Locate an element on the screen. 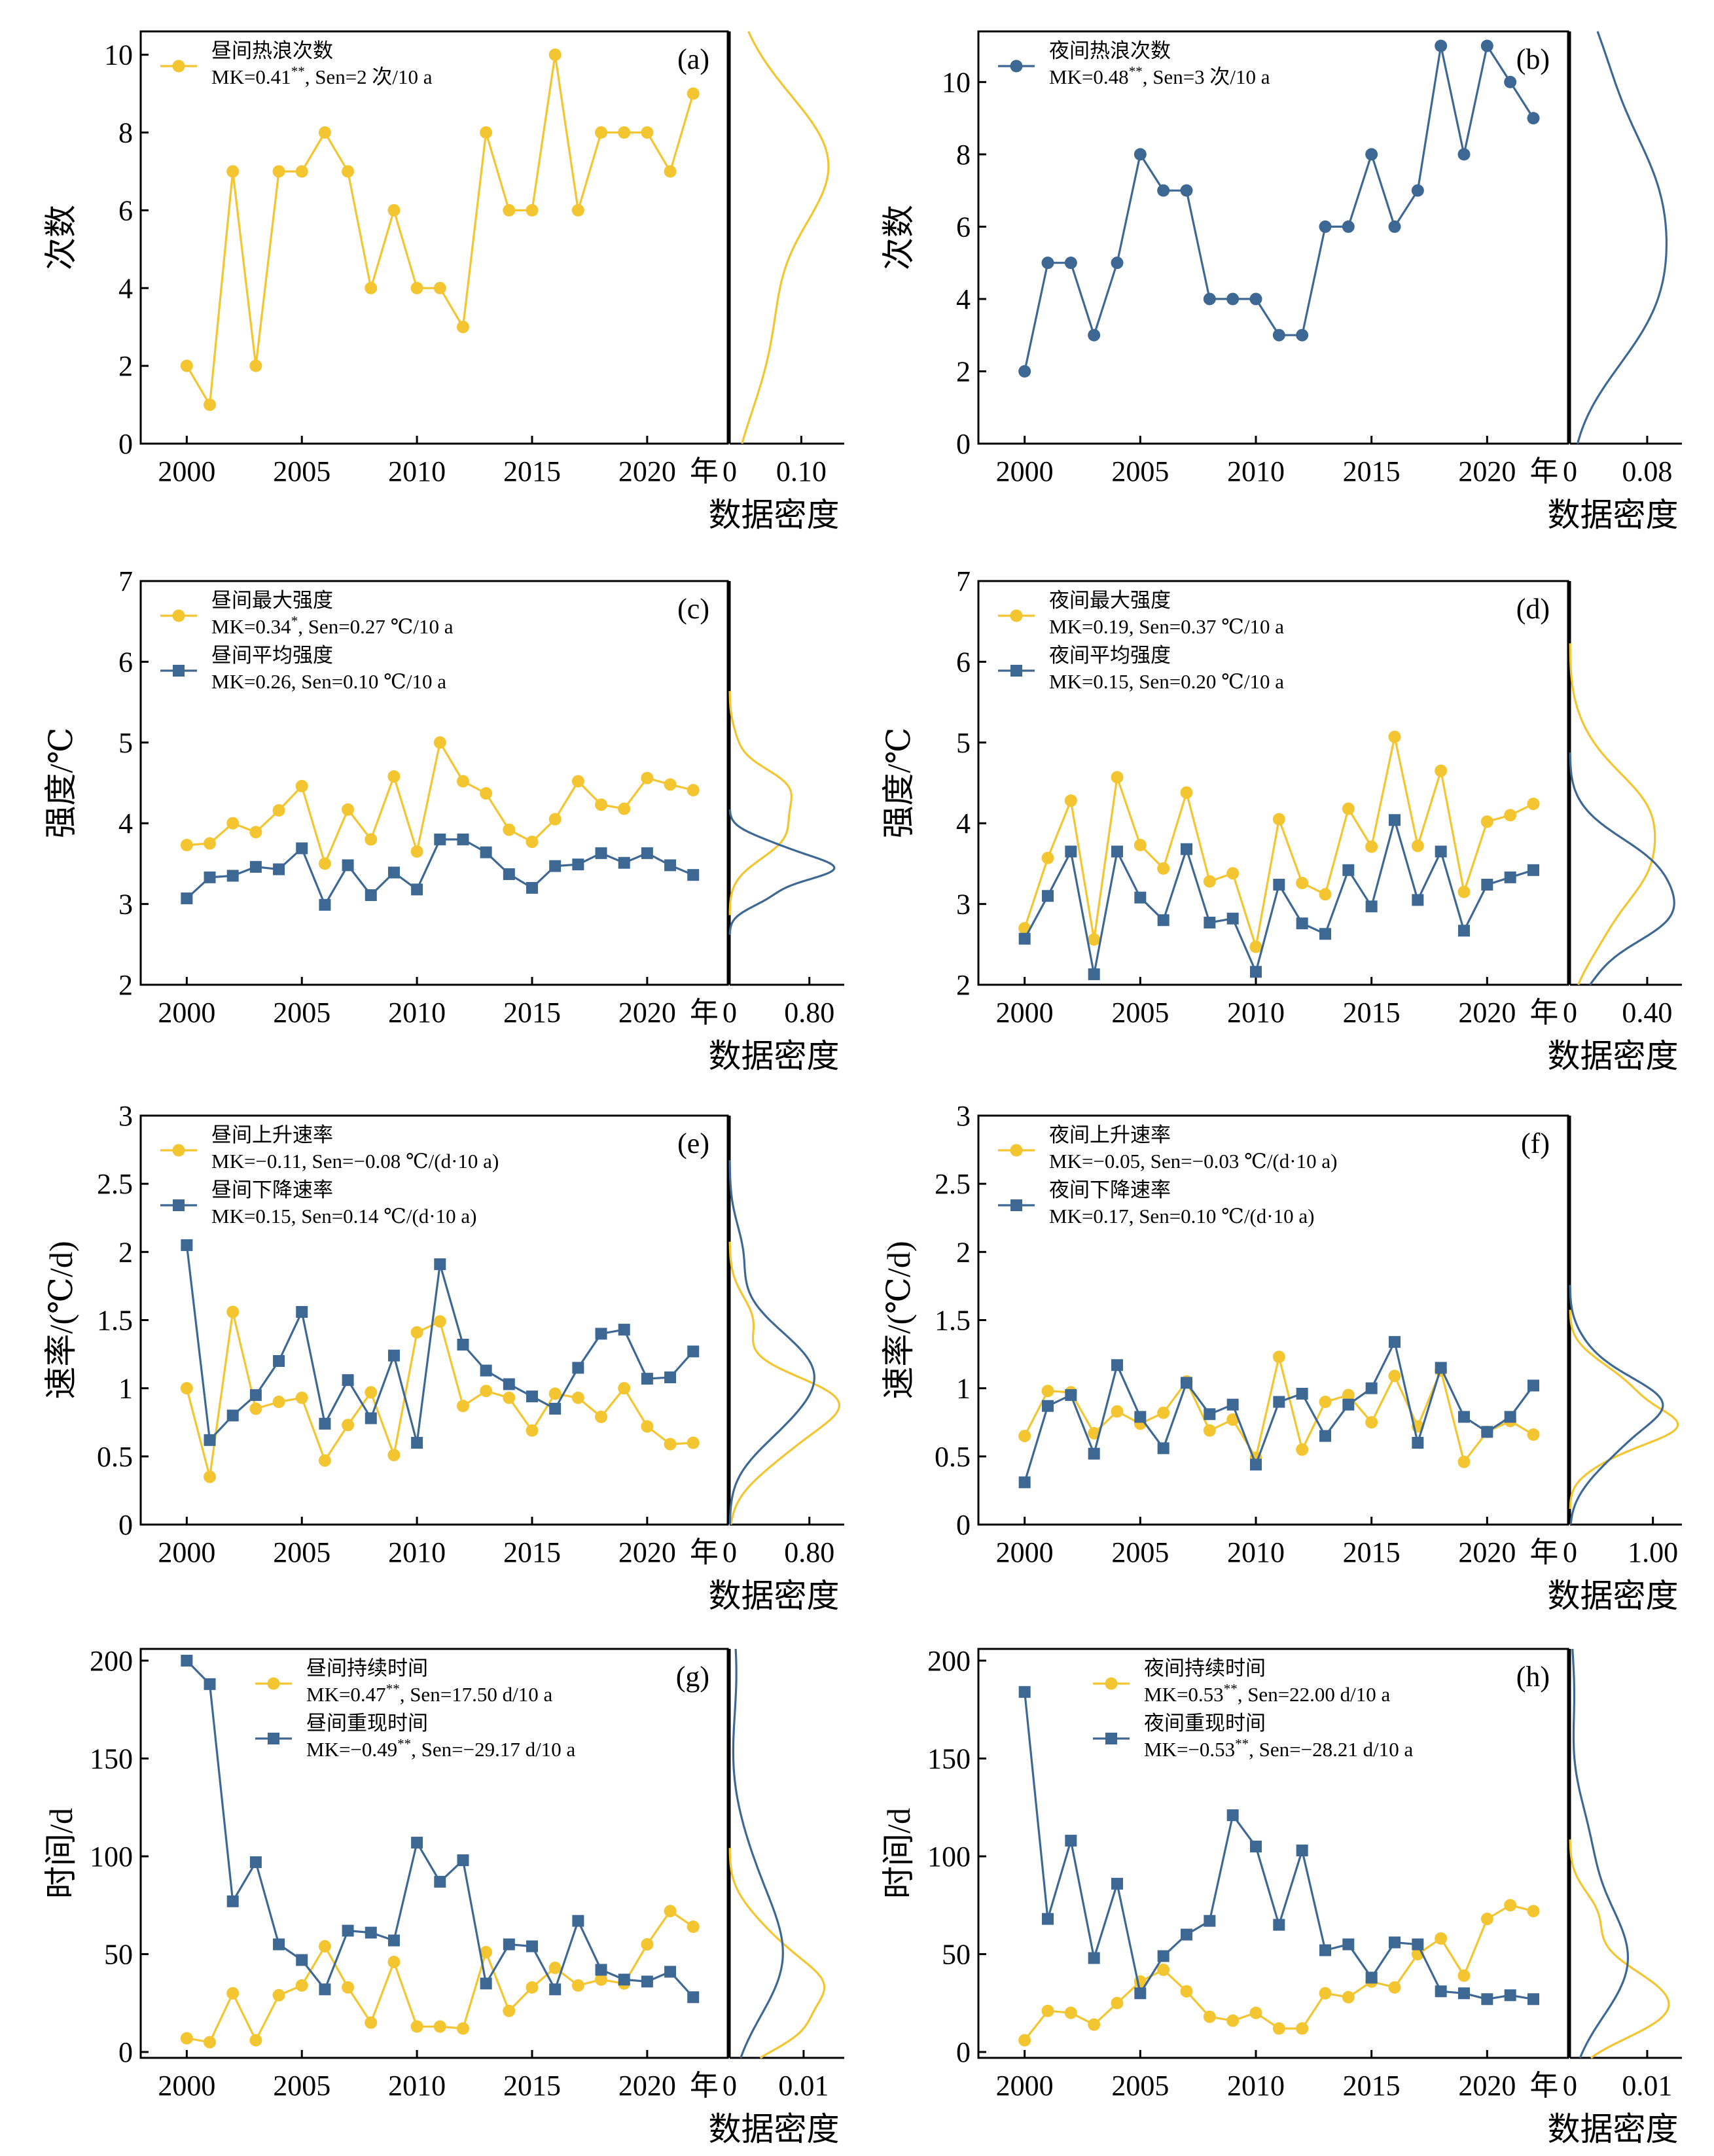 This screenshot has height=2156, width=1714. plot-frame is located at coordinates (1273, 237).